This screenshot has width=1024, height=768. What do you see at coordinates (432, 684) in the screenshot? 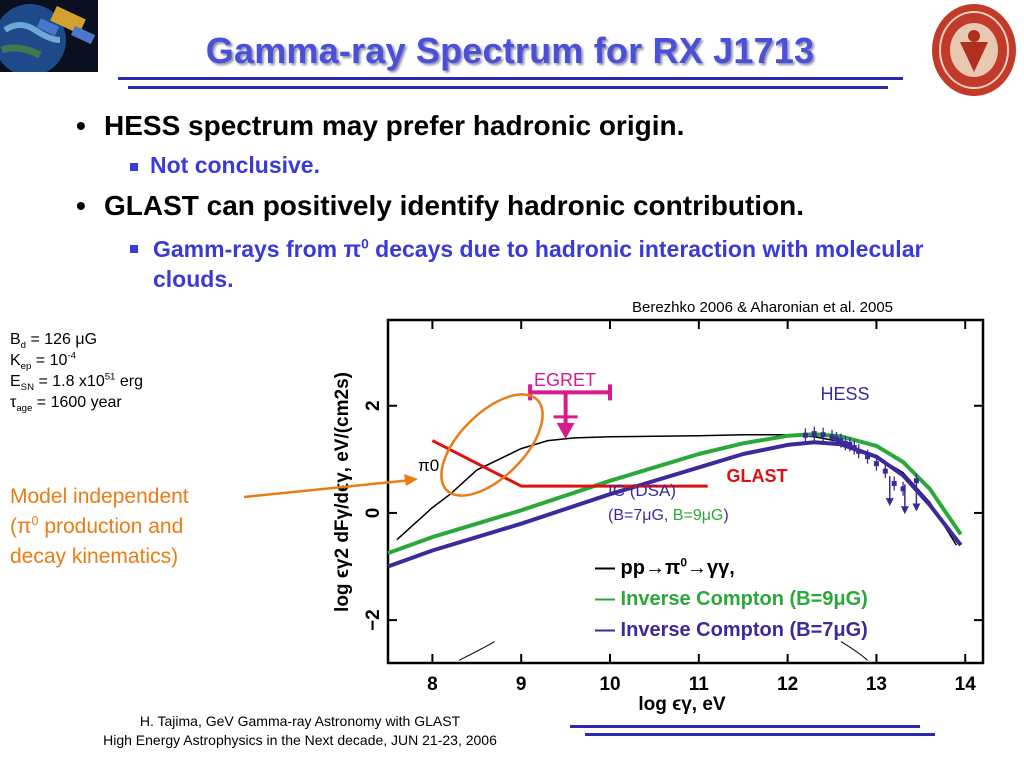
I see `x-tick-label: 8` at bounding box center [432, 684].